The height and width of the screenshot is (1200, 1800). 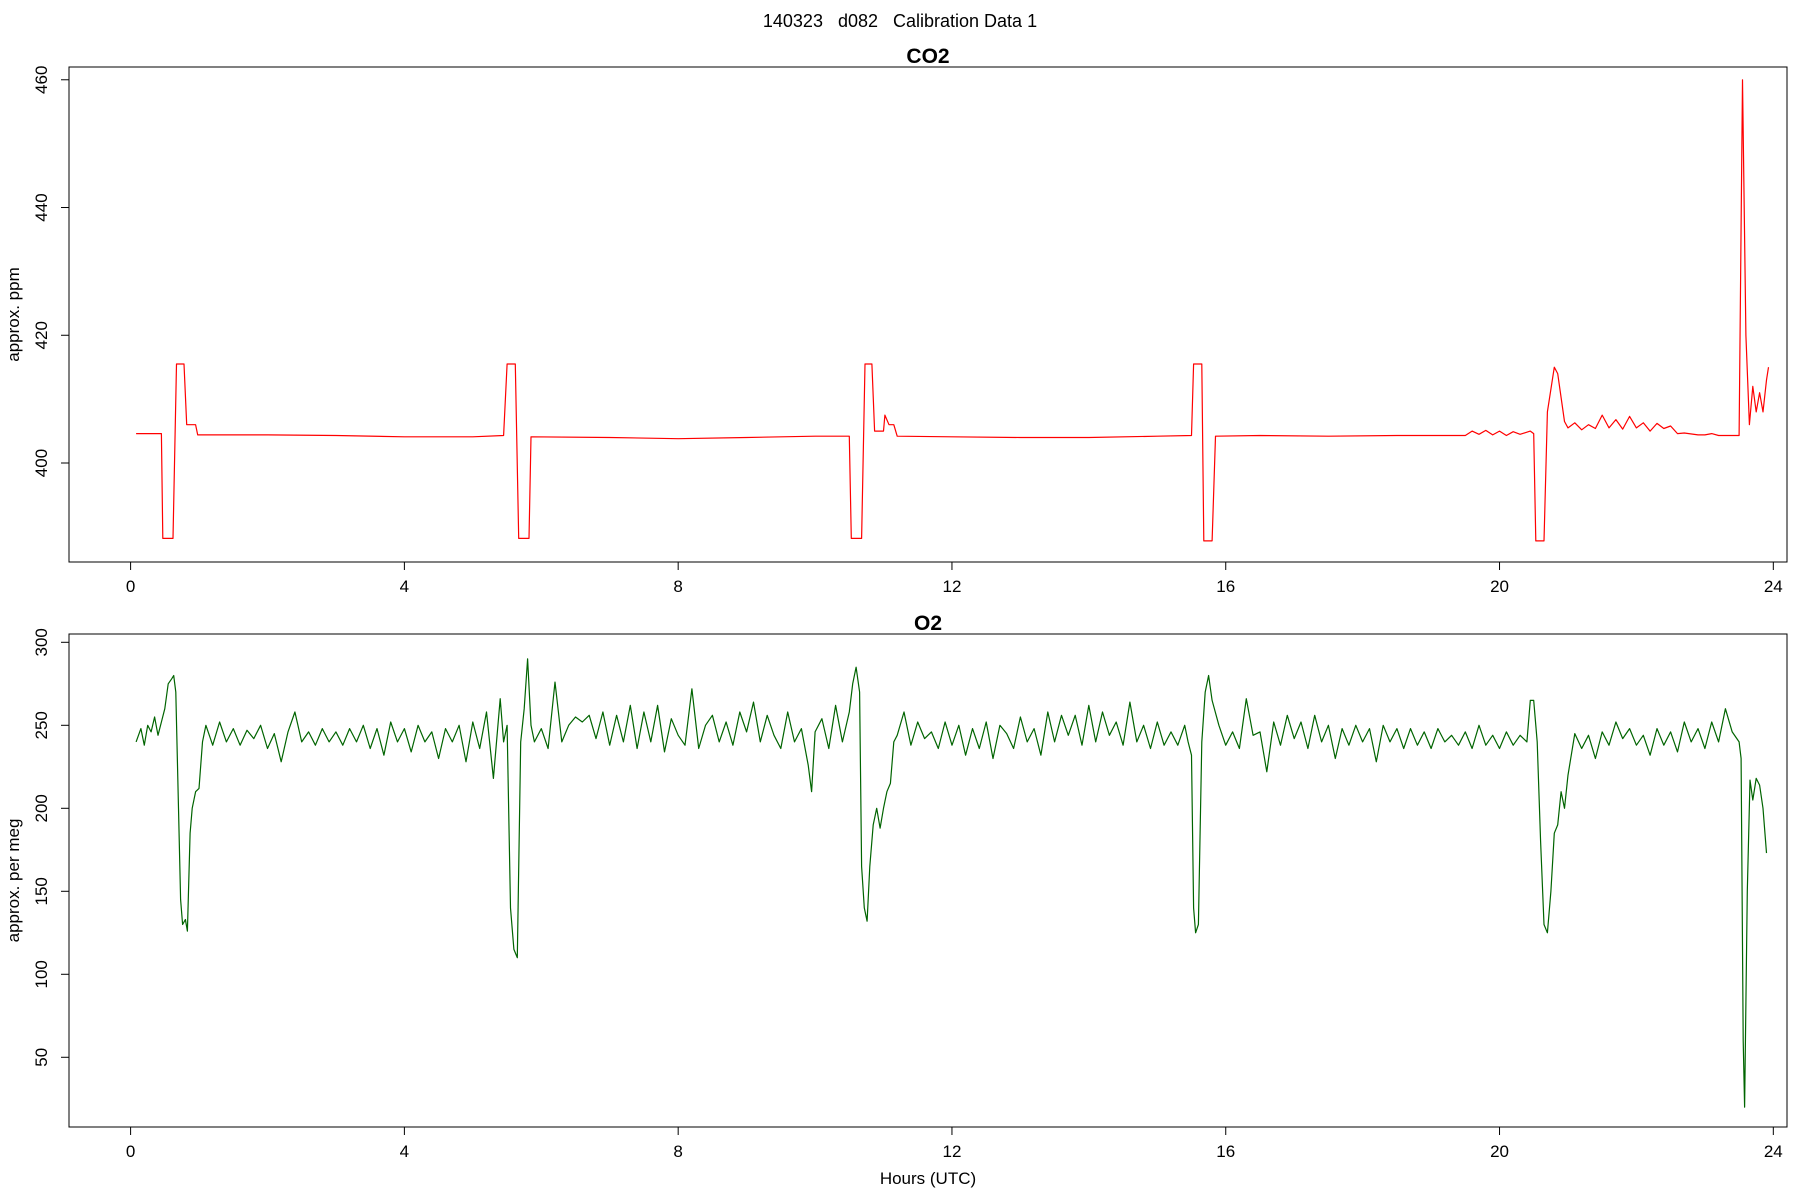 What do you see at coordinates (41, 974) in the screenshot?
I see `o2-y-tick-label: 100` at bounding box center [41, 974].